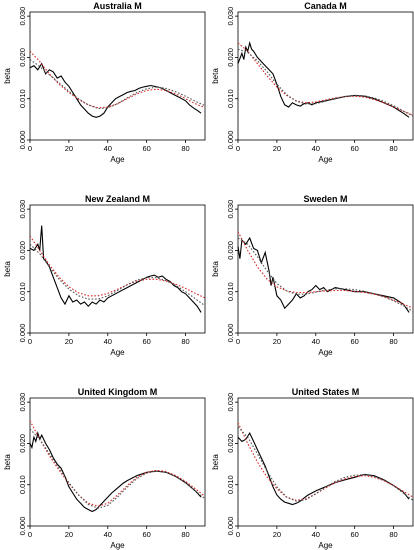  Describe the element at coordinates (117, 6) in the screenshot. I see `panel-title: Australia M` at that location.